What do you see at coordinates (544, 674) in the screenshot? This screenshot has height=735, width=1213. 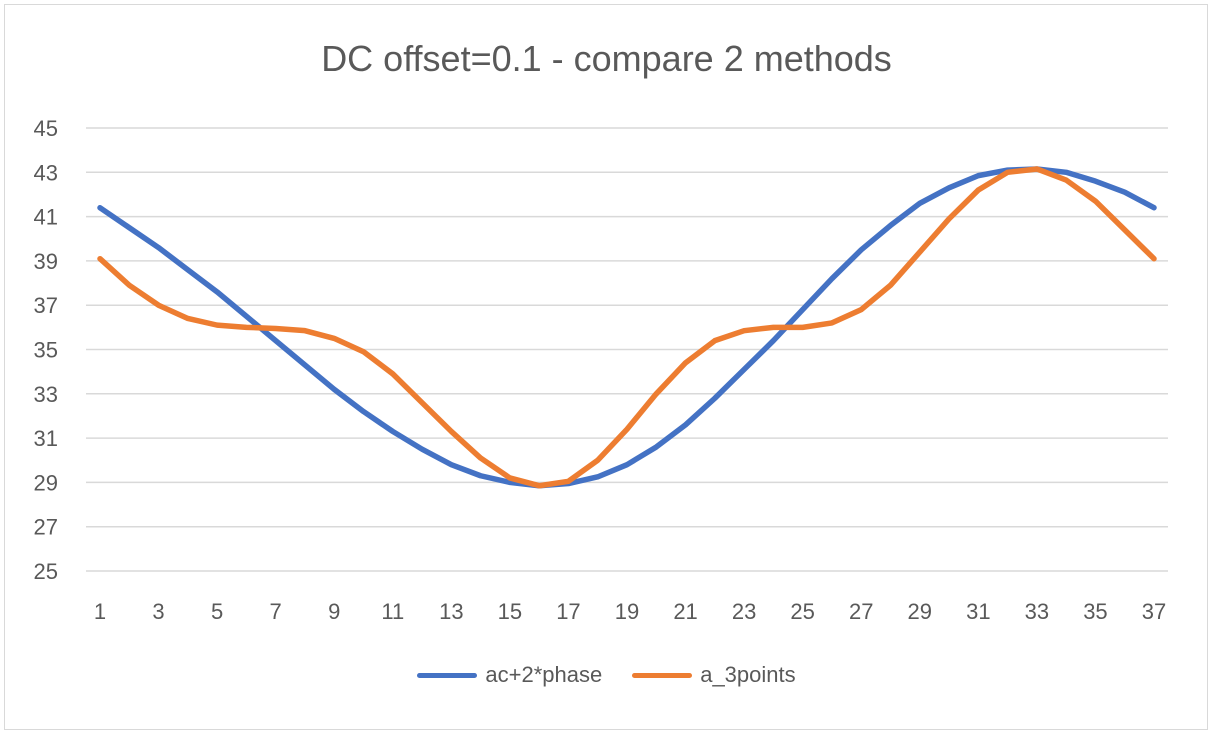 I see `legend-label-series-1: ac+2*phase` at bounding box center [544, 674].